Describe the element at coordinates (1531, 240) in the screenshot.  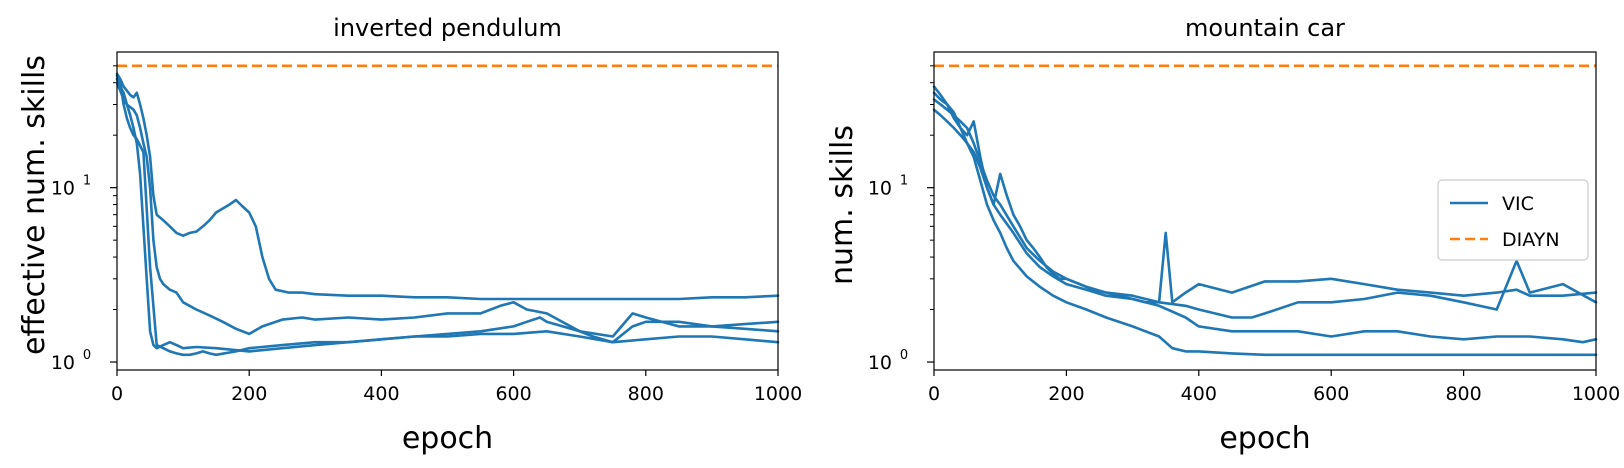
I see `legend-label-diayn: DIAYN` at that location.